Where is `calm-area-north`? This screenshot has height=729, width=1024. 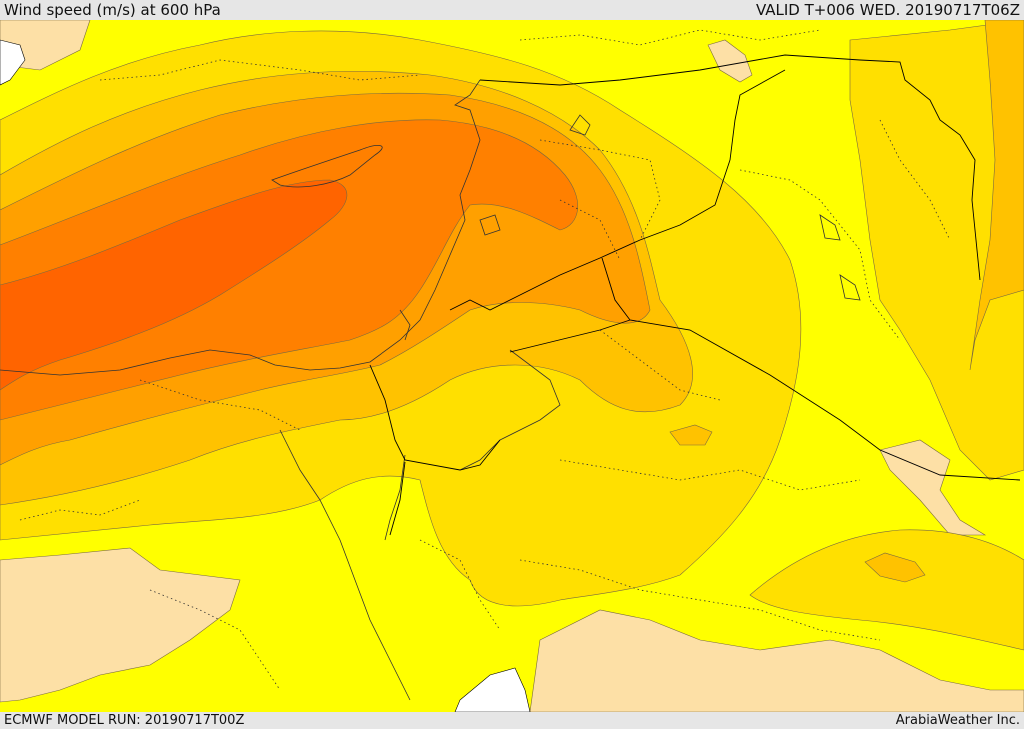 calm-area-north is located at coordinates (730, 61).